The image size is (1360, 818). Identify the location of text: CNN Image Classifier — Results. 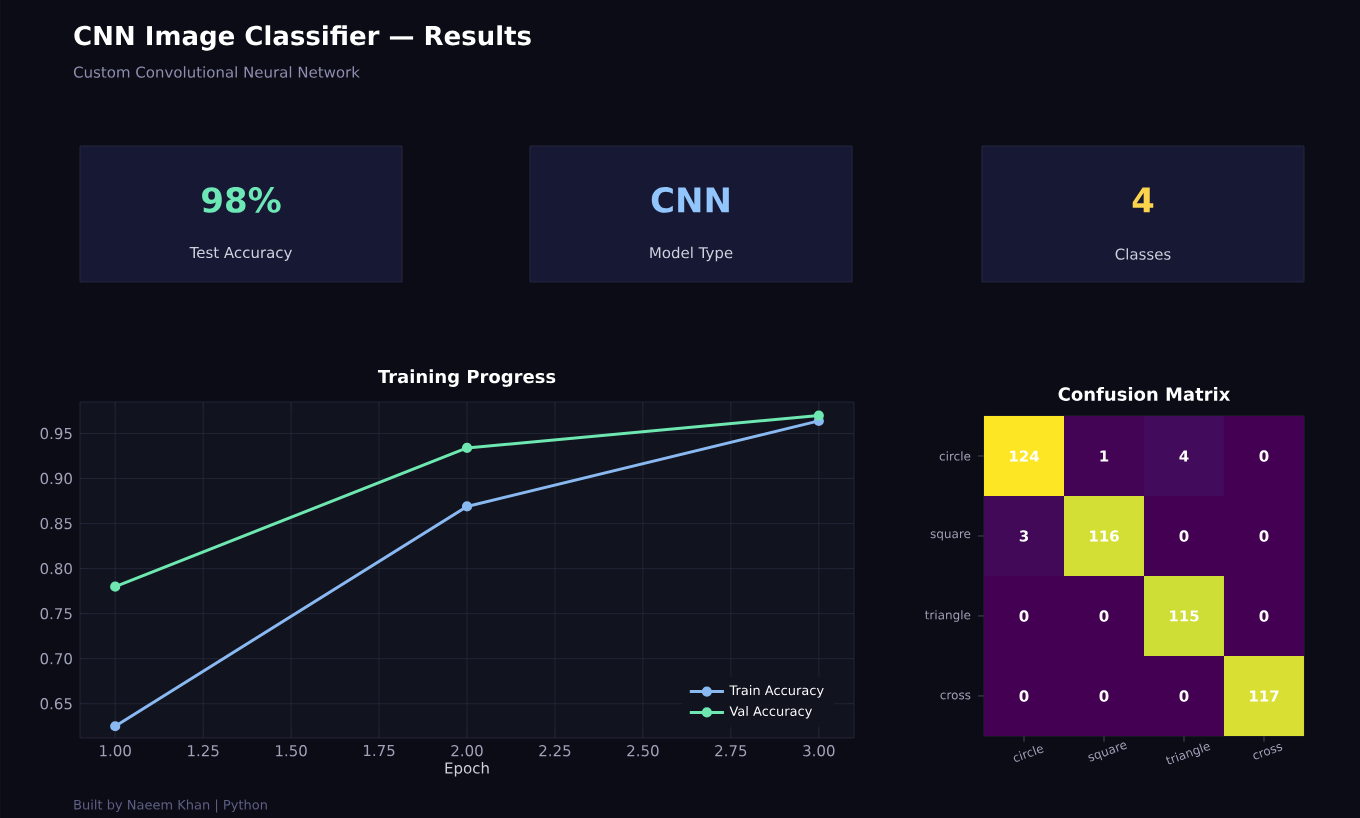
(302, 38).